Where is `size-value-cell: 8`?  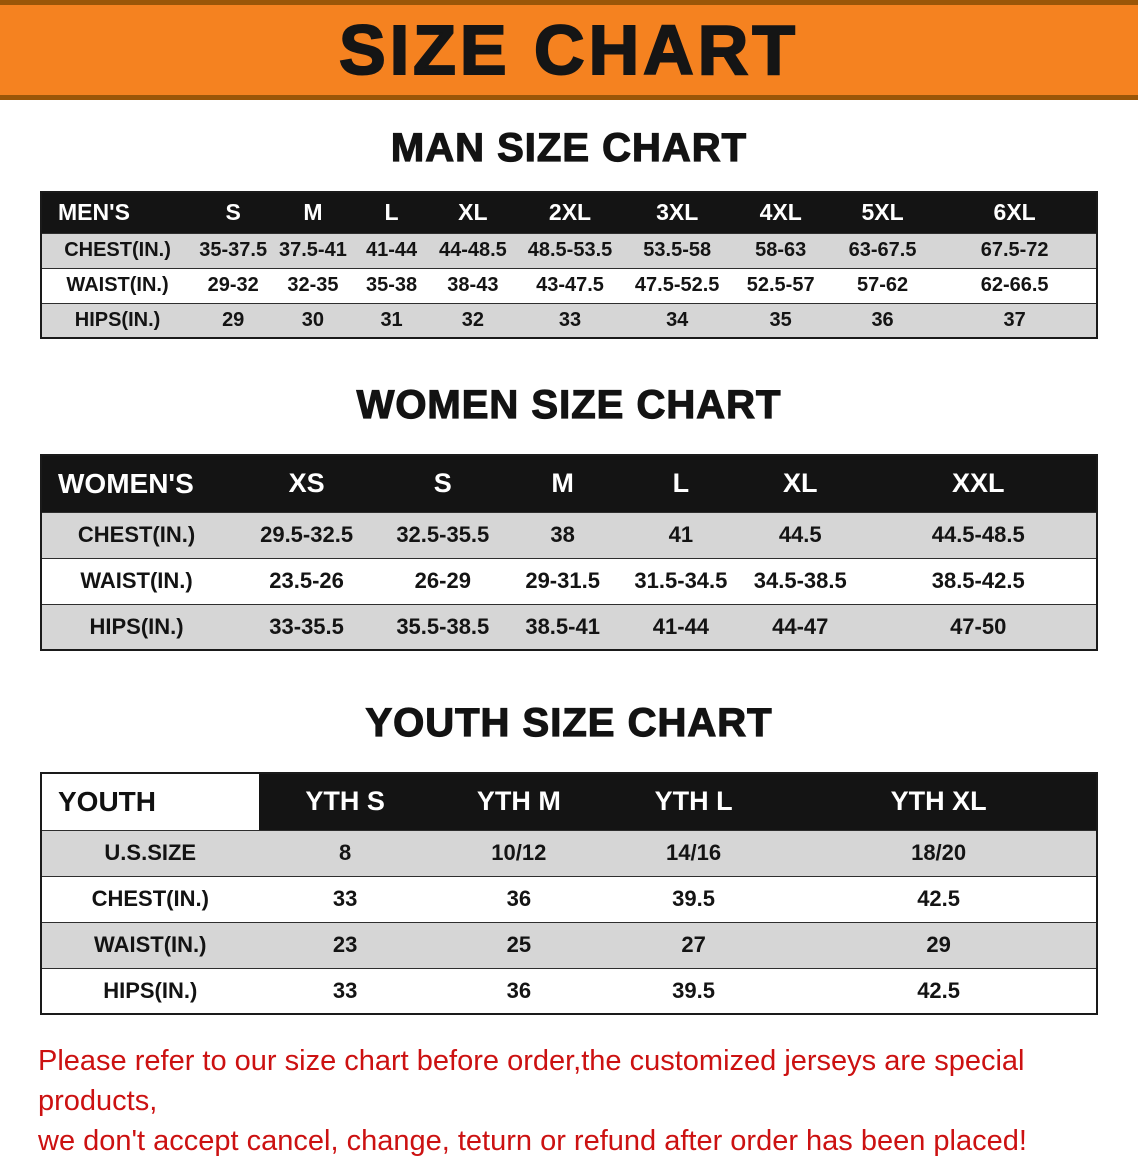 size-value-cell: 8 is located at coordinates (345, 853).